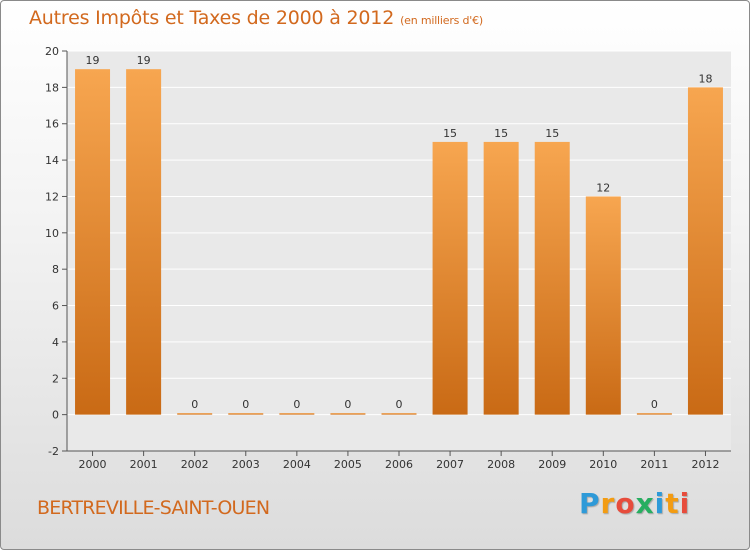  I want to click on x-tick-label: 2001, so click(144, 464).